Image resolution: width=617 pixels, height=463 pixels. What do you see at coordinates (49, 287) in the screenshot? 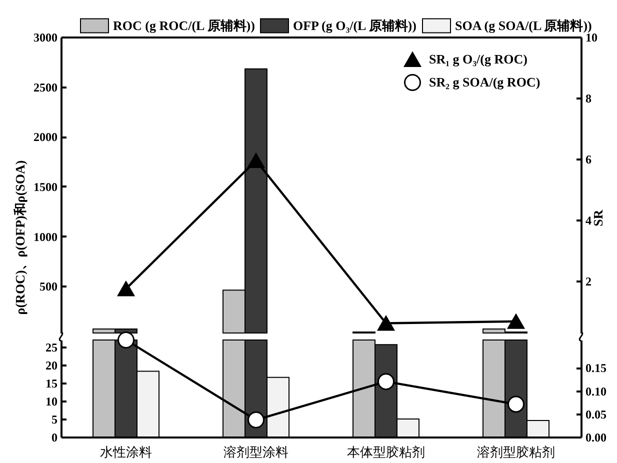
I see `y-tick-label: 500` at bounding box center [49, 287].